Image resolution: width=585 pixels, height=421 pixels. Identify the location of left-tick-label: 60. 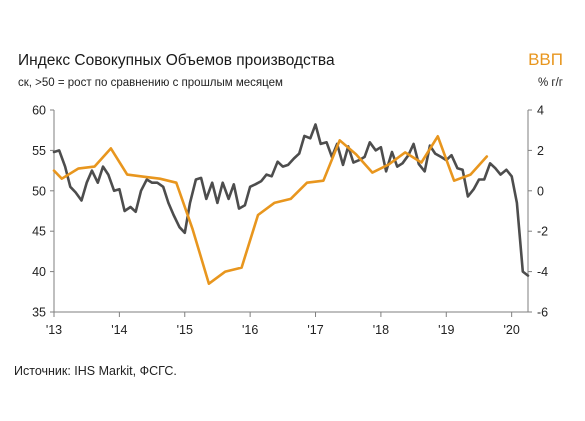
(39, 111).